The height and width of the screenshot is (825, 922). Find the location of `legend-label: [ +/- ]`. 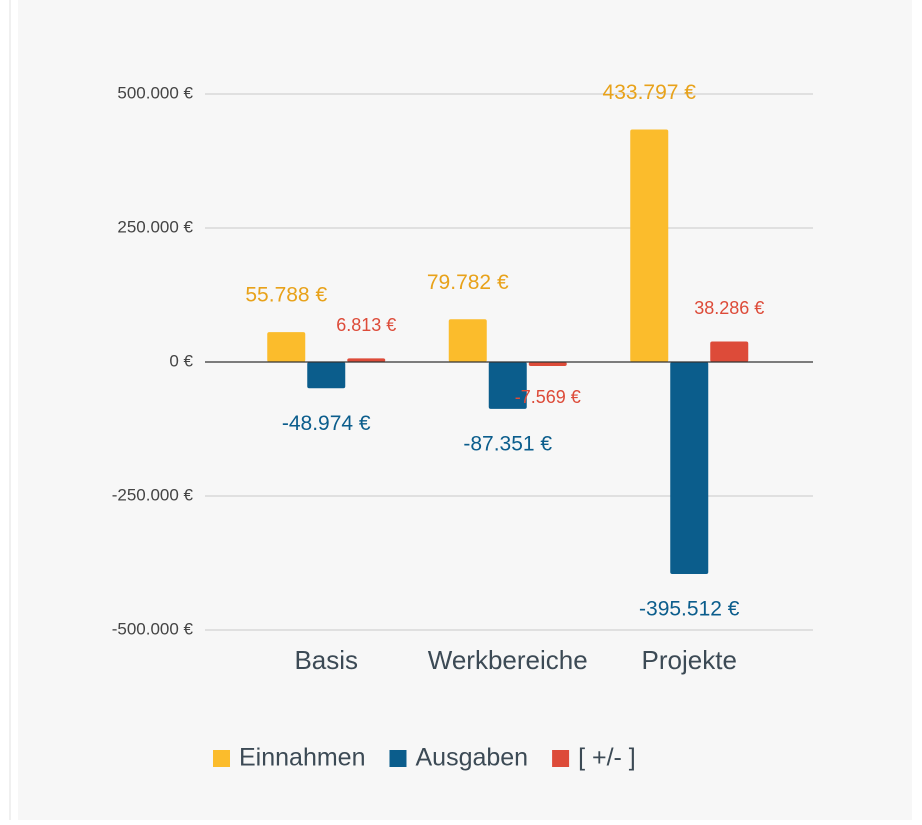

legend-label: [ +/- ] is located at coordinates (607, 758).